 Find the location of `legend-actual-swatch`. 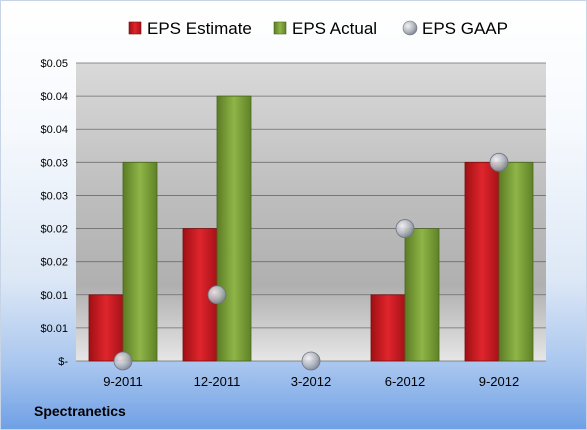

legend-actual-swatch is located at coordinates (280, 28).